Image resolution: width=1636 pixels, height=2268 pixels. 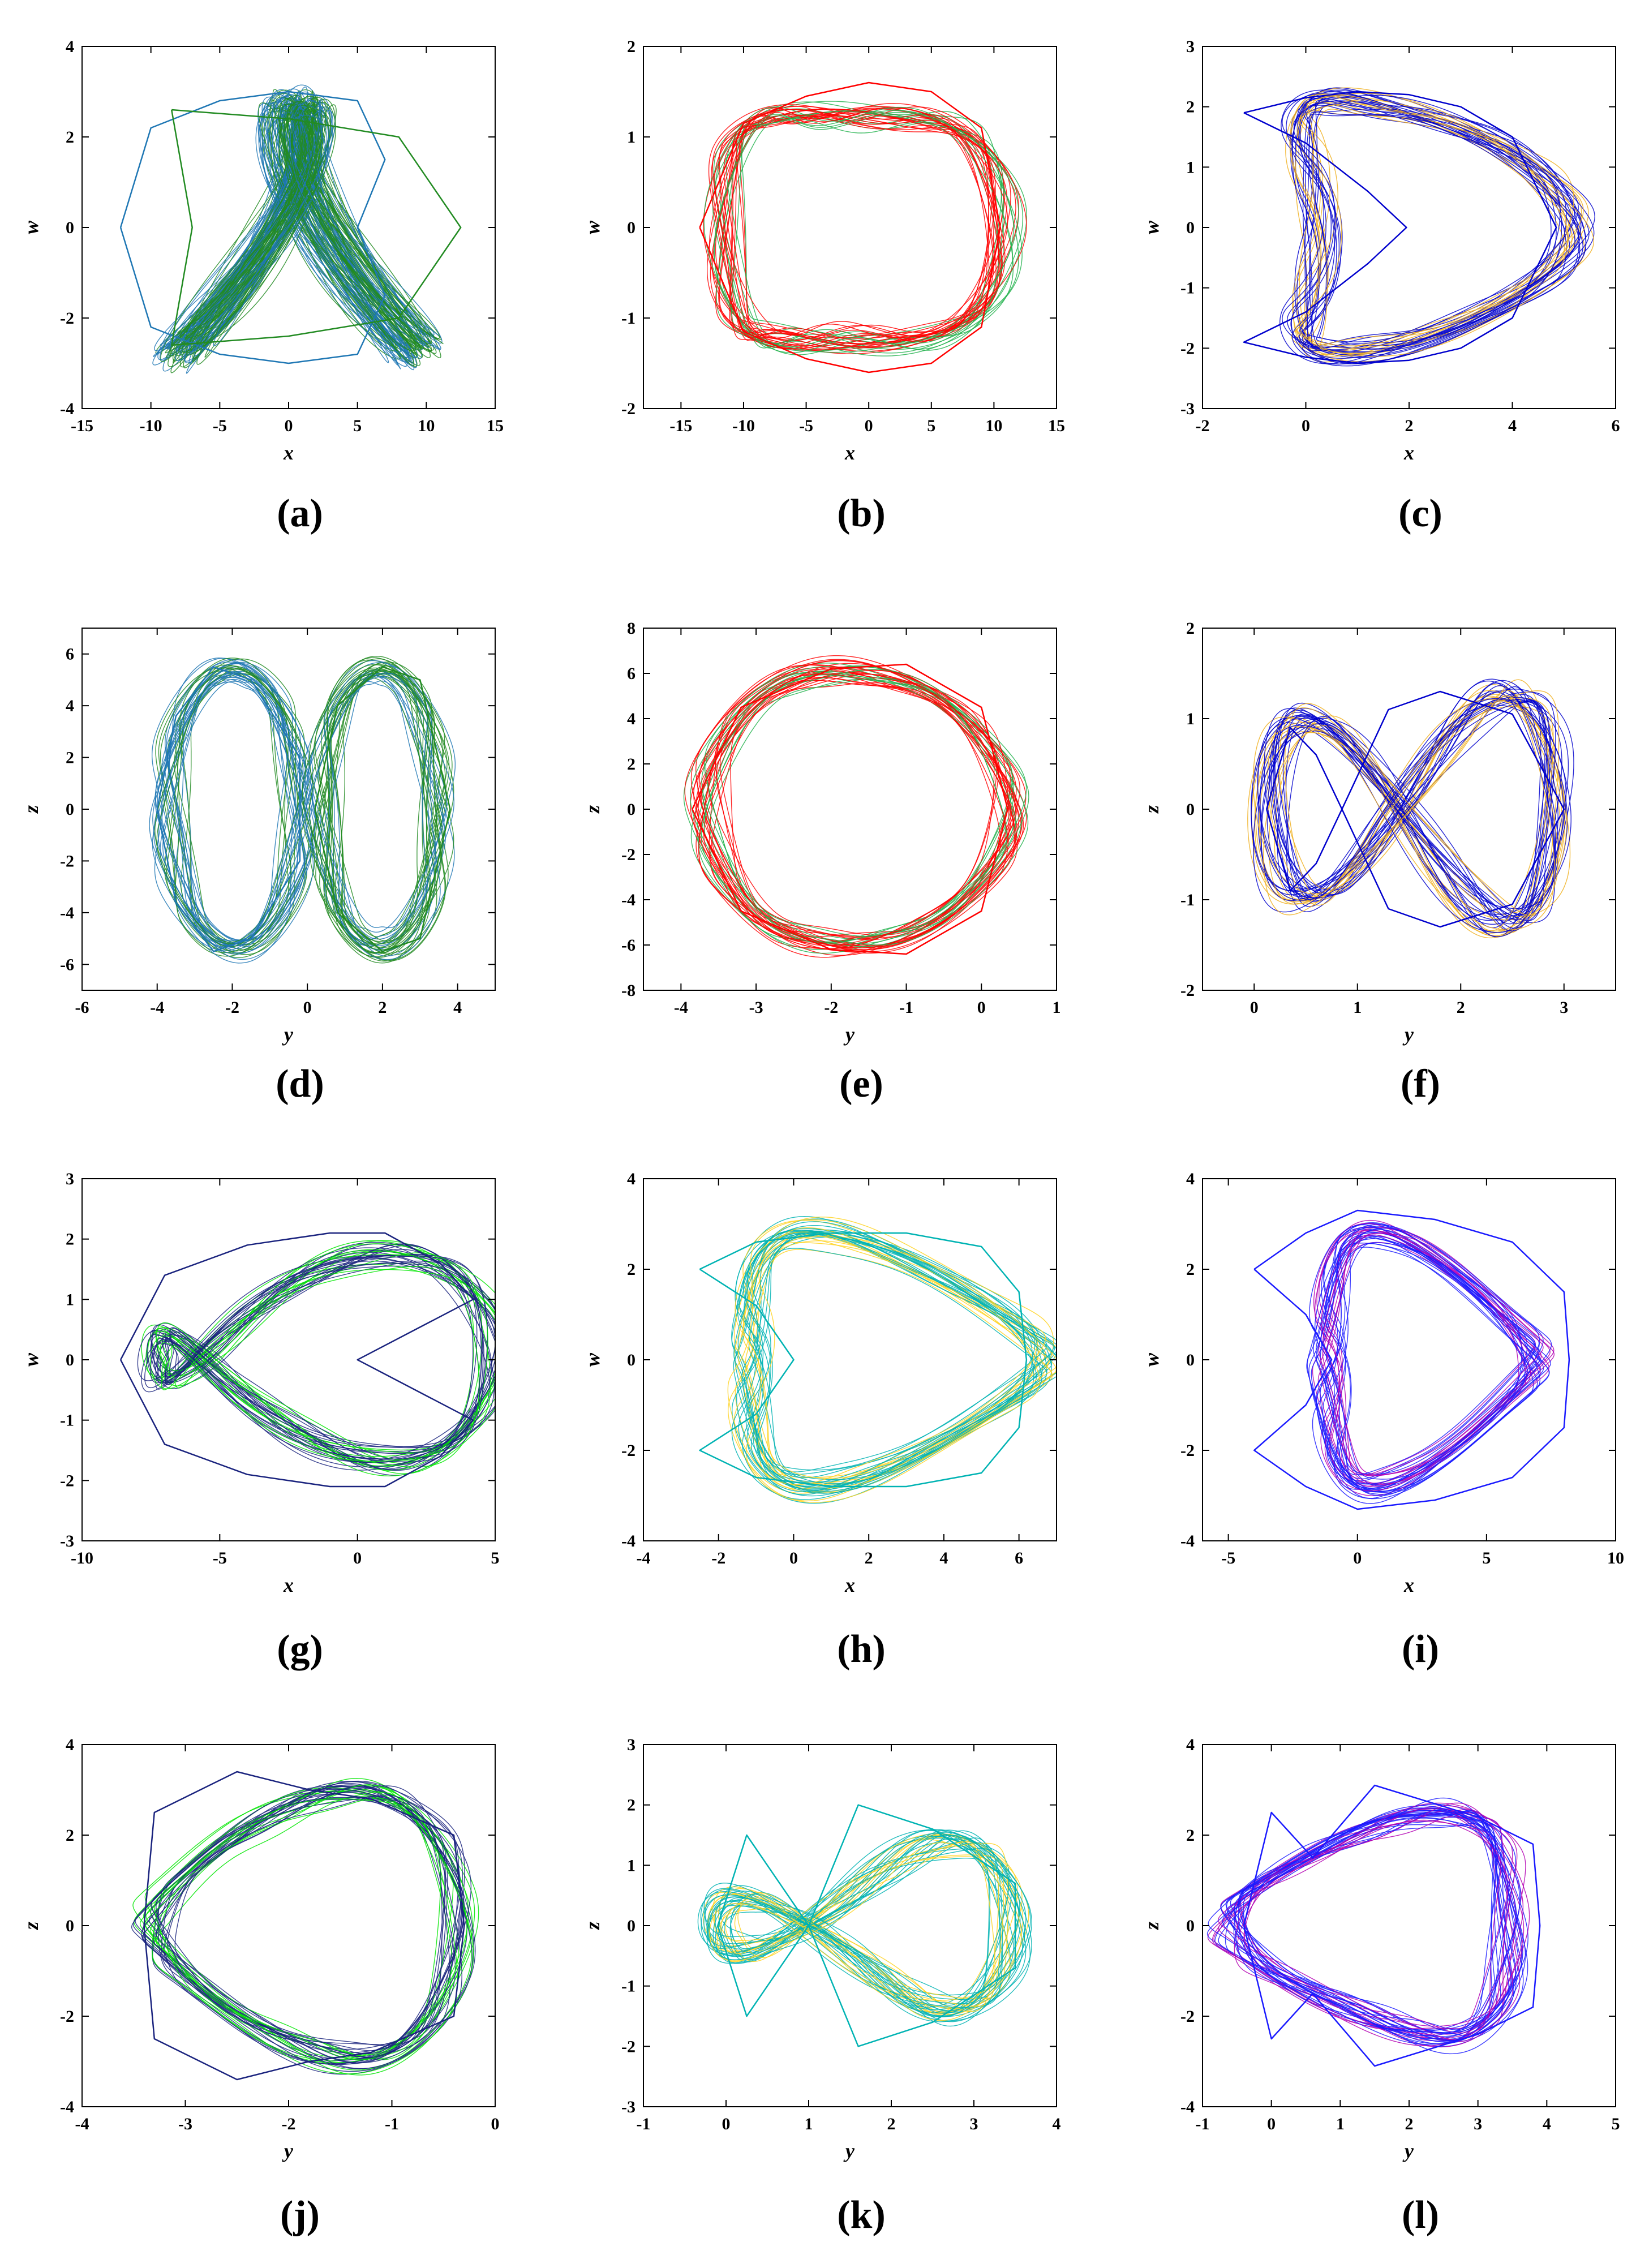 What do you see at coordinates (427, 425) in the screenshot?
I see `x-tick-label: 10` at bounding box center [427, 425].